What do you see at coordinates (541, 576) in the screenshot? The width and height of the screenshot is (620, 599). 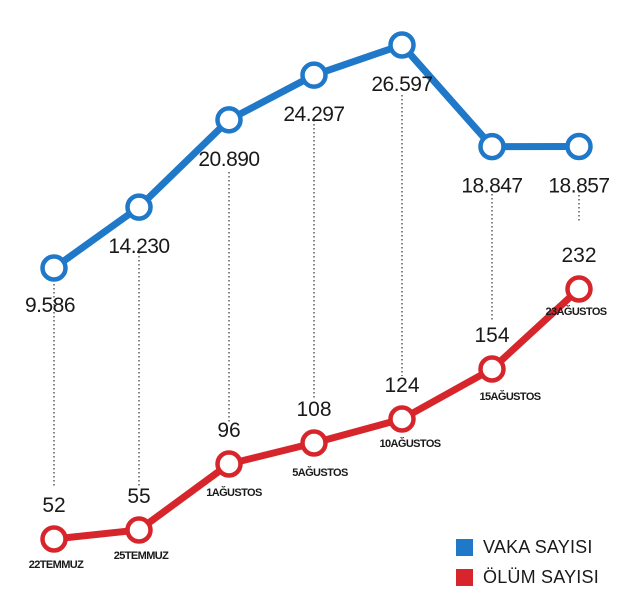 I see `legend-label-olum: ÖLÜM SAYISI` at bounding box center [541, 576].